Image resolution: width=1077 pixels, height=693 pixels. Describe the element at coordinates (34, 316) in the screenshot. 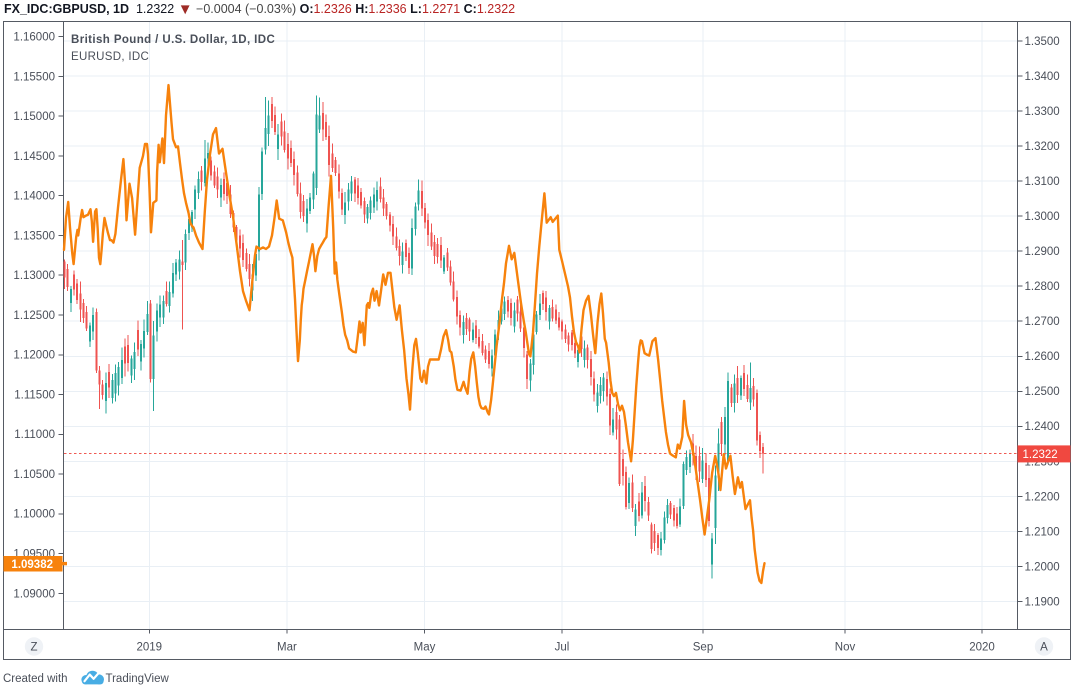

I see `svg-text: 1.12500` at that location.